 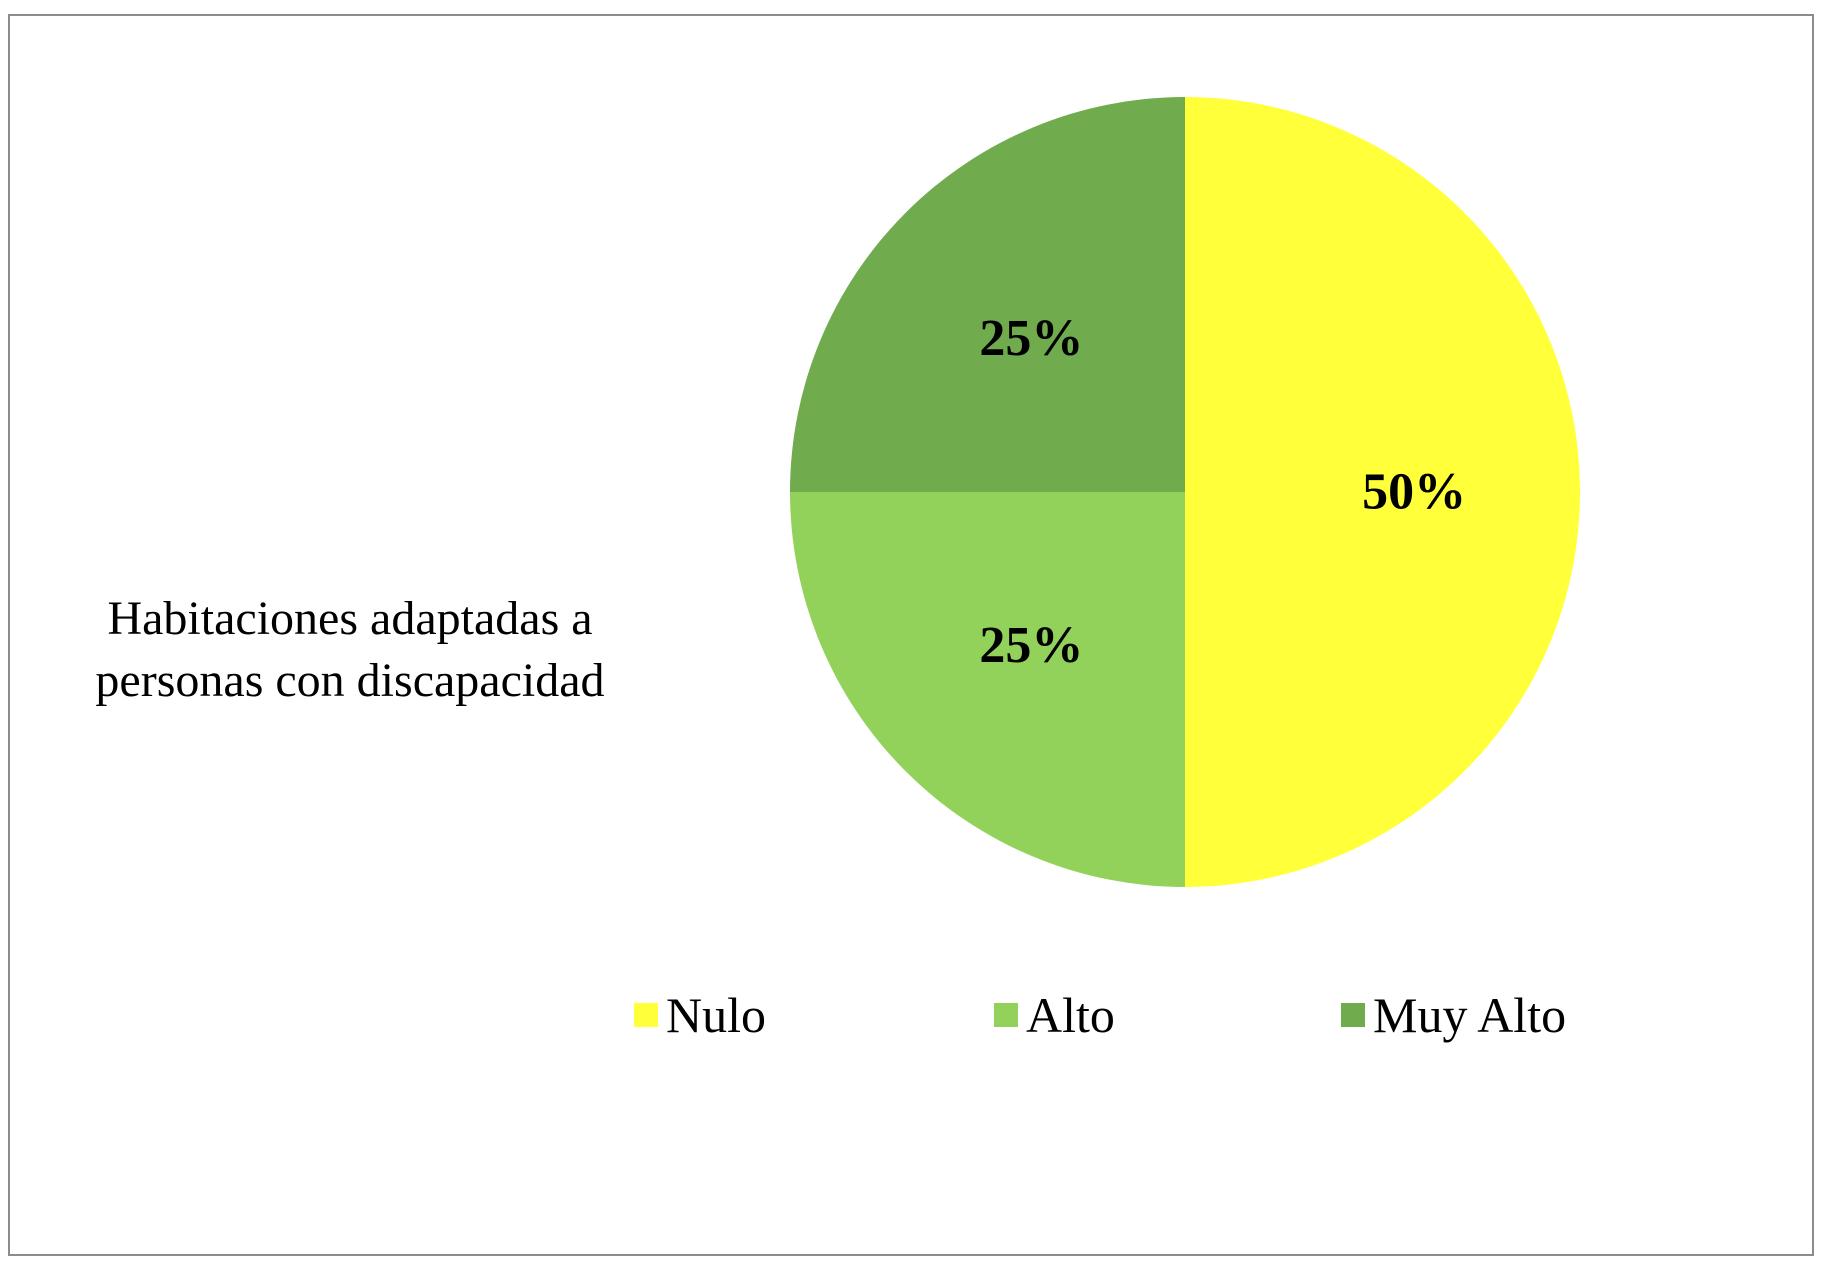 What do you see at coordinates (987, 294) in the screenshot?
I see `pie-slice-muy-alto` at bounding box center [987, 294].